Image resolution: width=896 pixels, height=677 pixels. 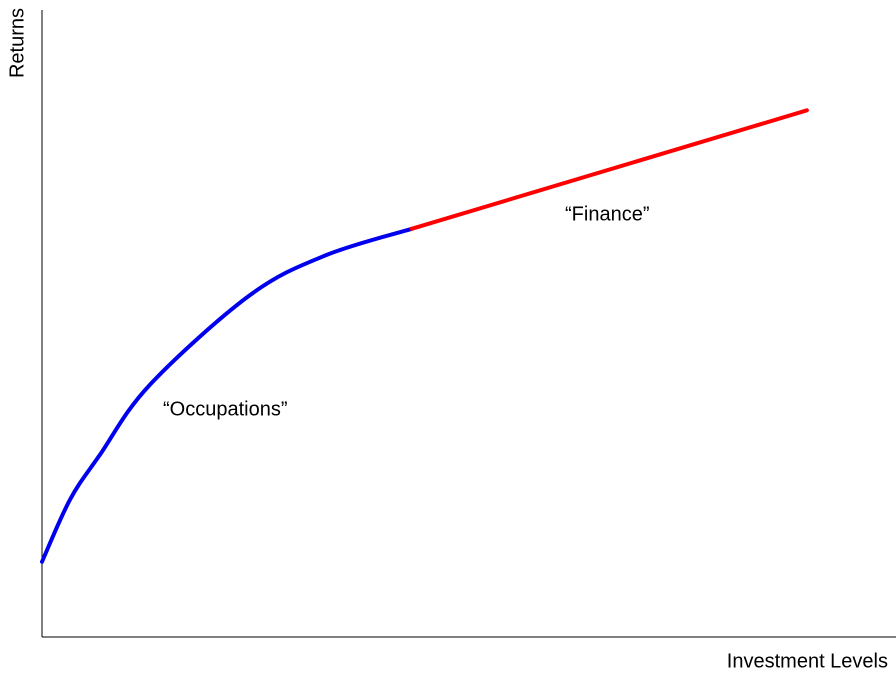 What do you see at coordinates (17, 43) in the screenshot?
I see `y-axis-label: Returns` at bounding box center [17, 43].